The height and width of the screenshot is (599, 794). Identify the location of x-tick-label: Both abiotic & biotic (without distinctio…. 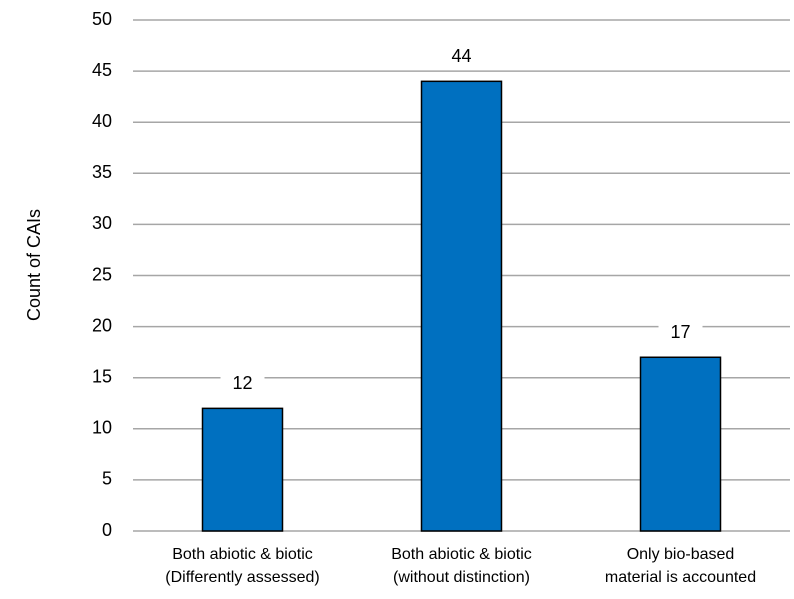
(461, 566).